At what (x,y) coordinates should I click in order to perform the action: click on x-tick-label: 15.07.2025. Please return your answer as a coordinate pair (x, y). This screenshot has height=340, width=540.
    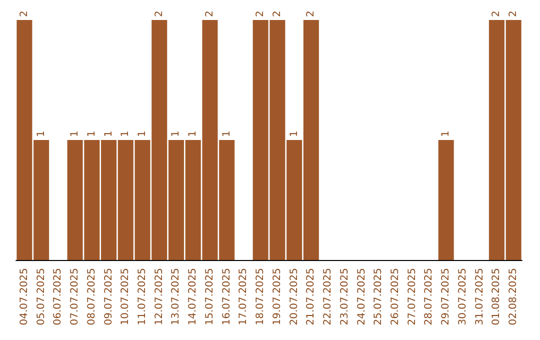
    Looking at the image, I should click on (210, 297).